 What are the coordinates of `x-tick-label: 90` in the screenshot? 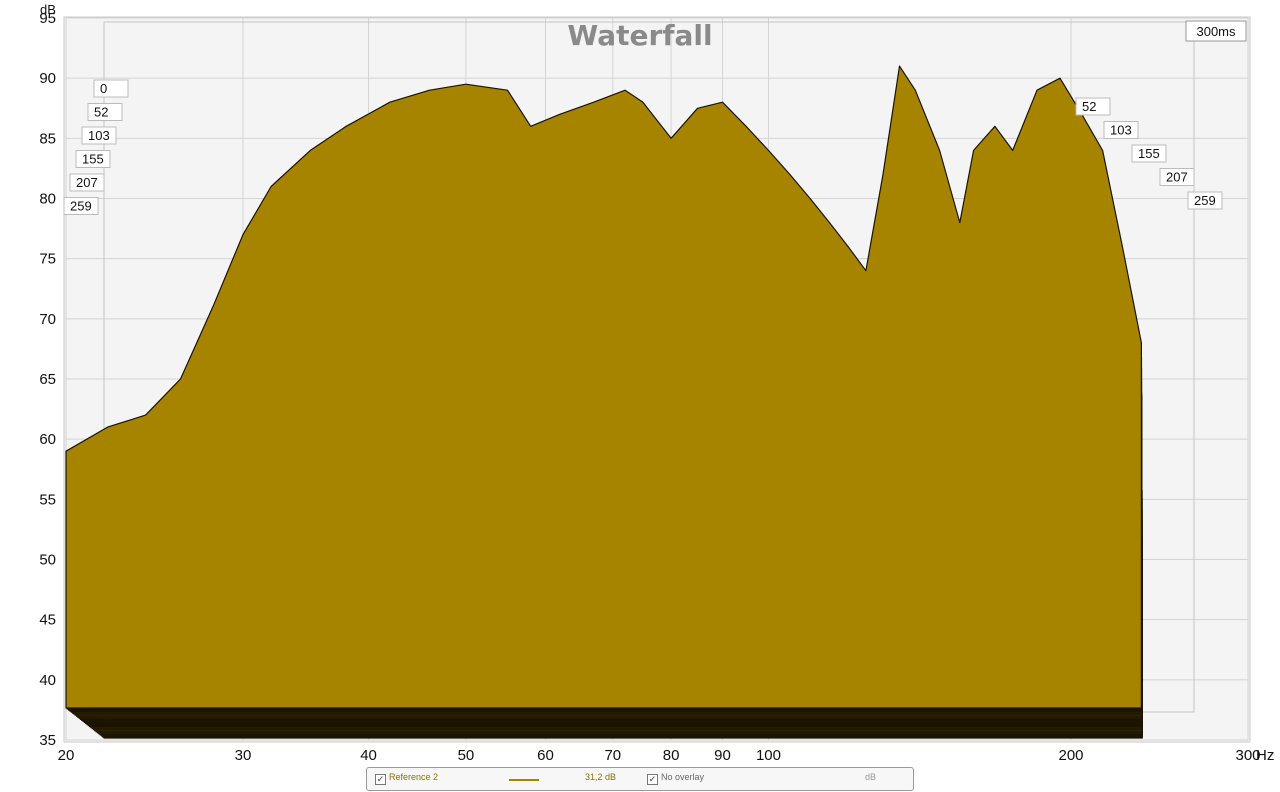 It's located at (722, 755).